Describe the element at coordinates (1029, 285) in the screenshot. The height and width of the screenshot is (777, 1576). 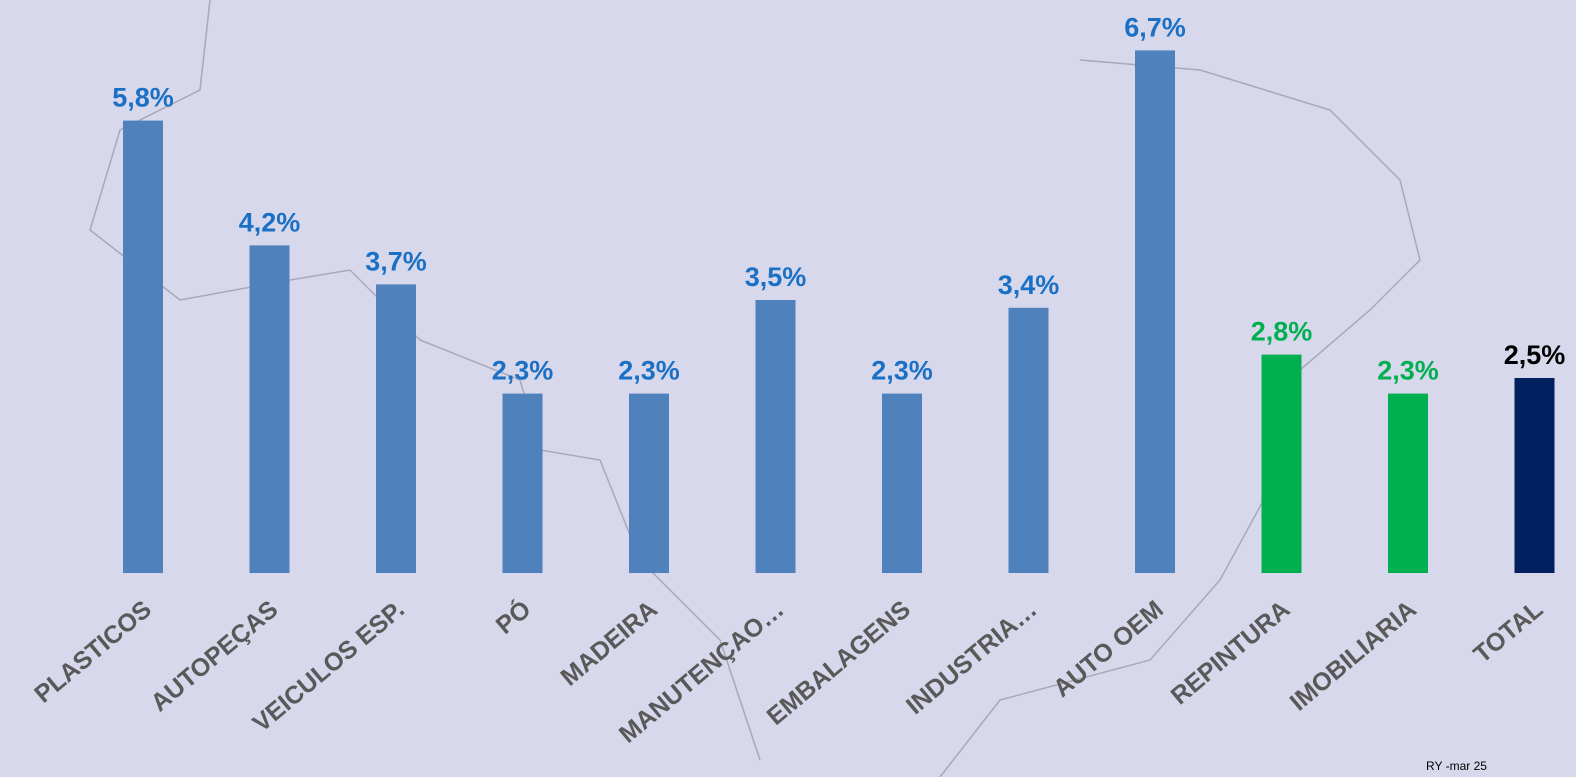
I see `value-label: 3,4%` at that location.